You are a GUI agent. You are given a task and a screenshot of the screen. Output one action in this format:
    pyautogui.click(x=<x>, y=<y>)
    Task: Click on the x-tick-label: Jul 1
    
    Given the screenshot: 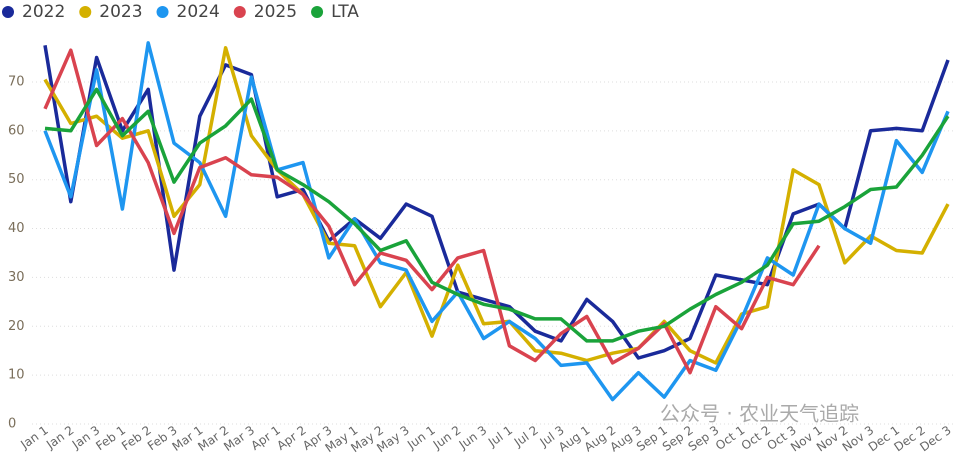 What is the action you would take?
    pyautogui.click(x=500, y=436)
    